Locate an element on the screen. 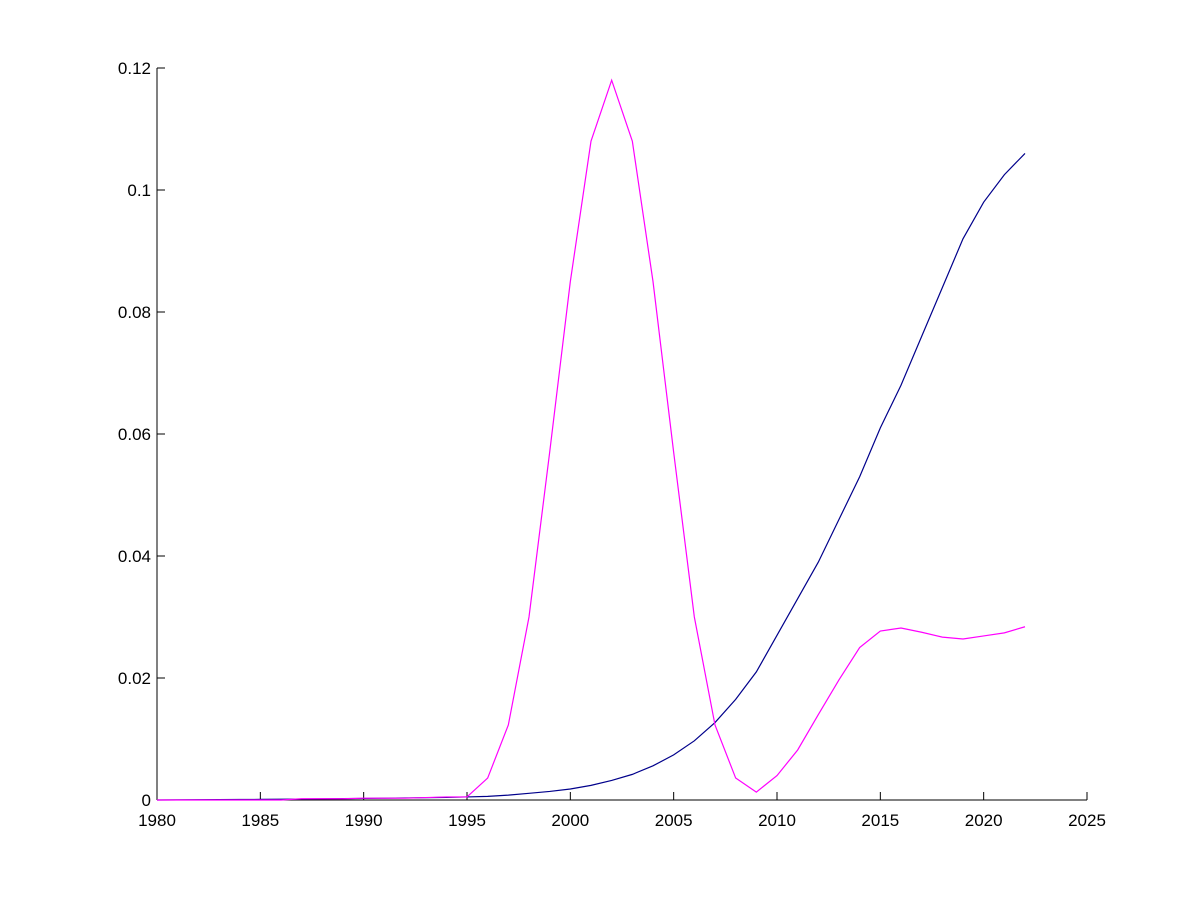 The image size is (1200, 900). x-tick-label: 1985 is located at coordinates (260, 820).